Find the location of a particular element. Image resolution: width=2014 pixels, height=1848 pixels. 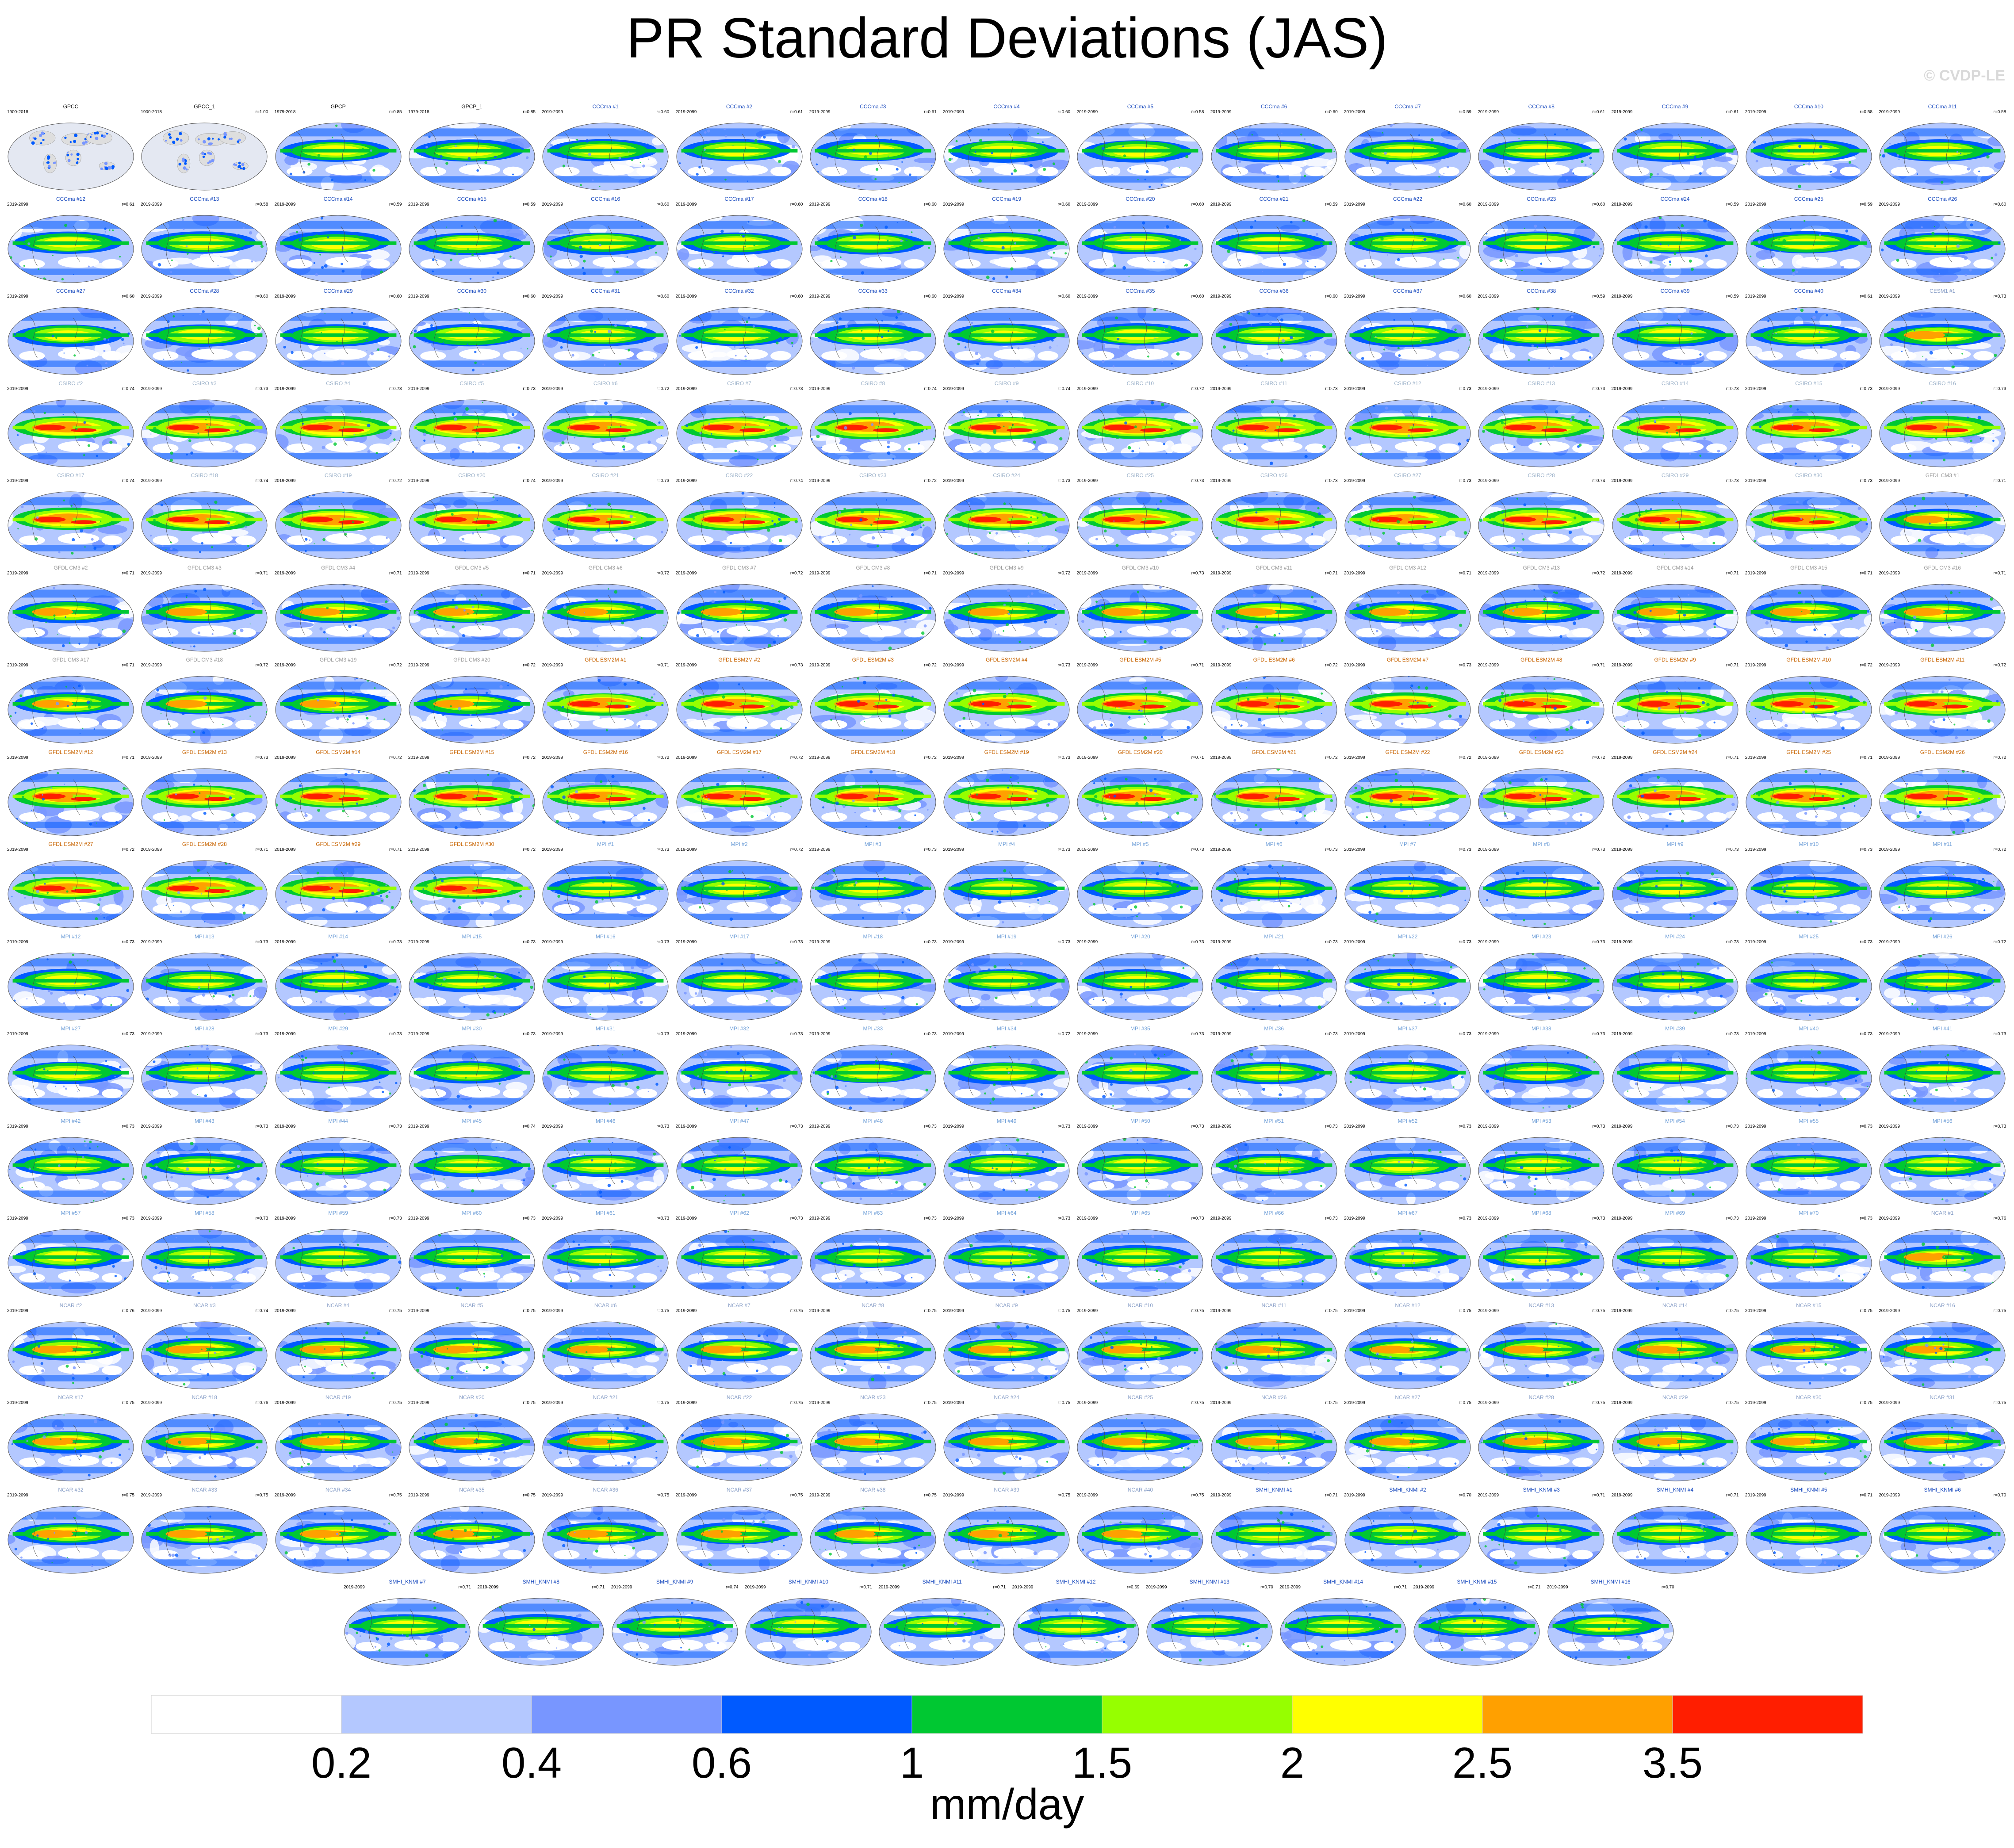

map-panel: MPI #1 2019-2099 r=0.73 is located at coordinates (605, 886).